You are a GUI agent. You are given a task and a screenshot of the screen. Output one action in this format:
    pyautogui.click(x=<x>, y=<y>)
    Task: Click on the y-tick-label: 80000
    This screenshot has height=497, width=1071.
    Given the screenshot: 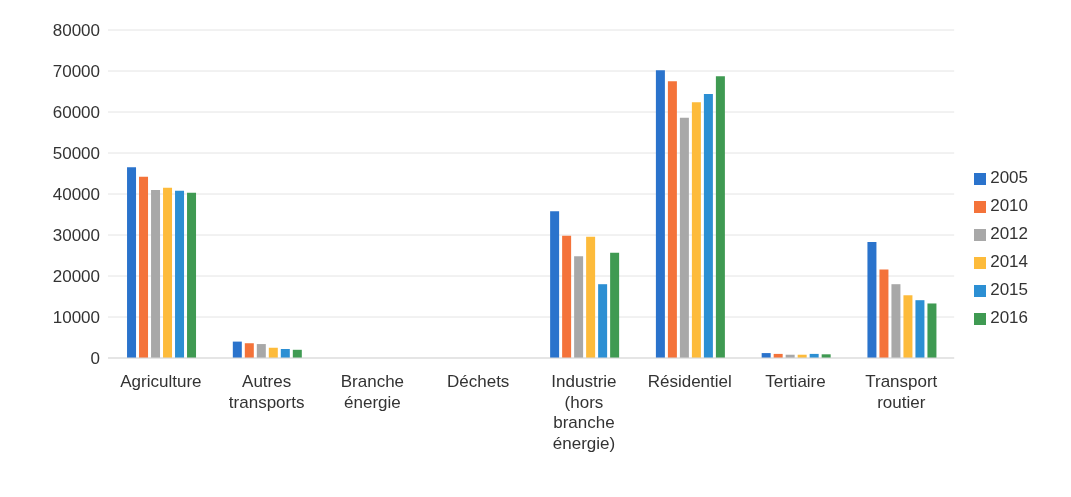 What is the action you would take?
    pyautogui.click(x=76, y=31)
    